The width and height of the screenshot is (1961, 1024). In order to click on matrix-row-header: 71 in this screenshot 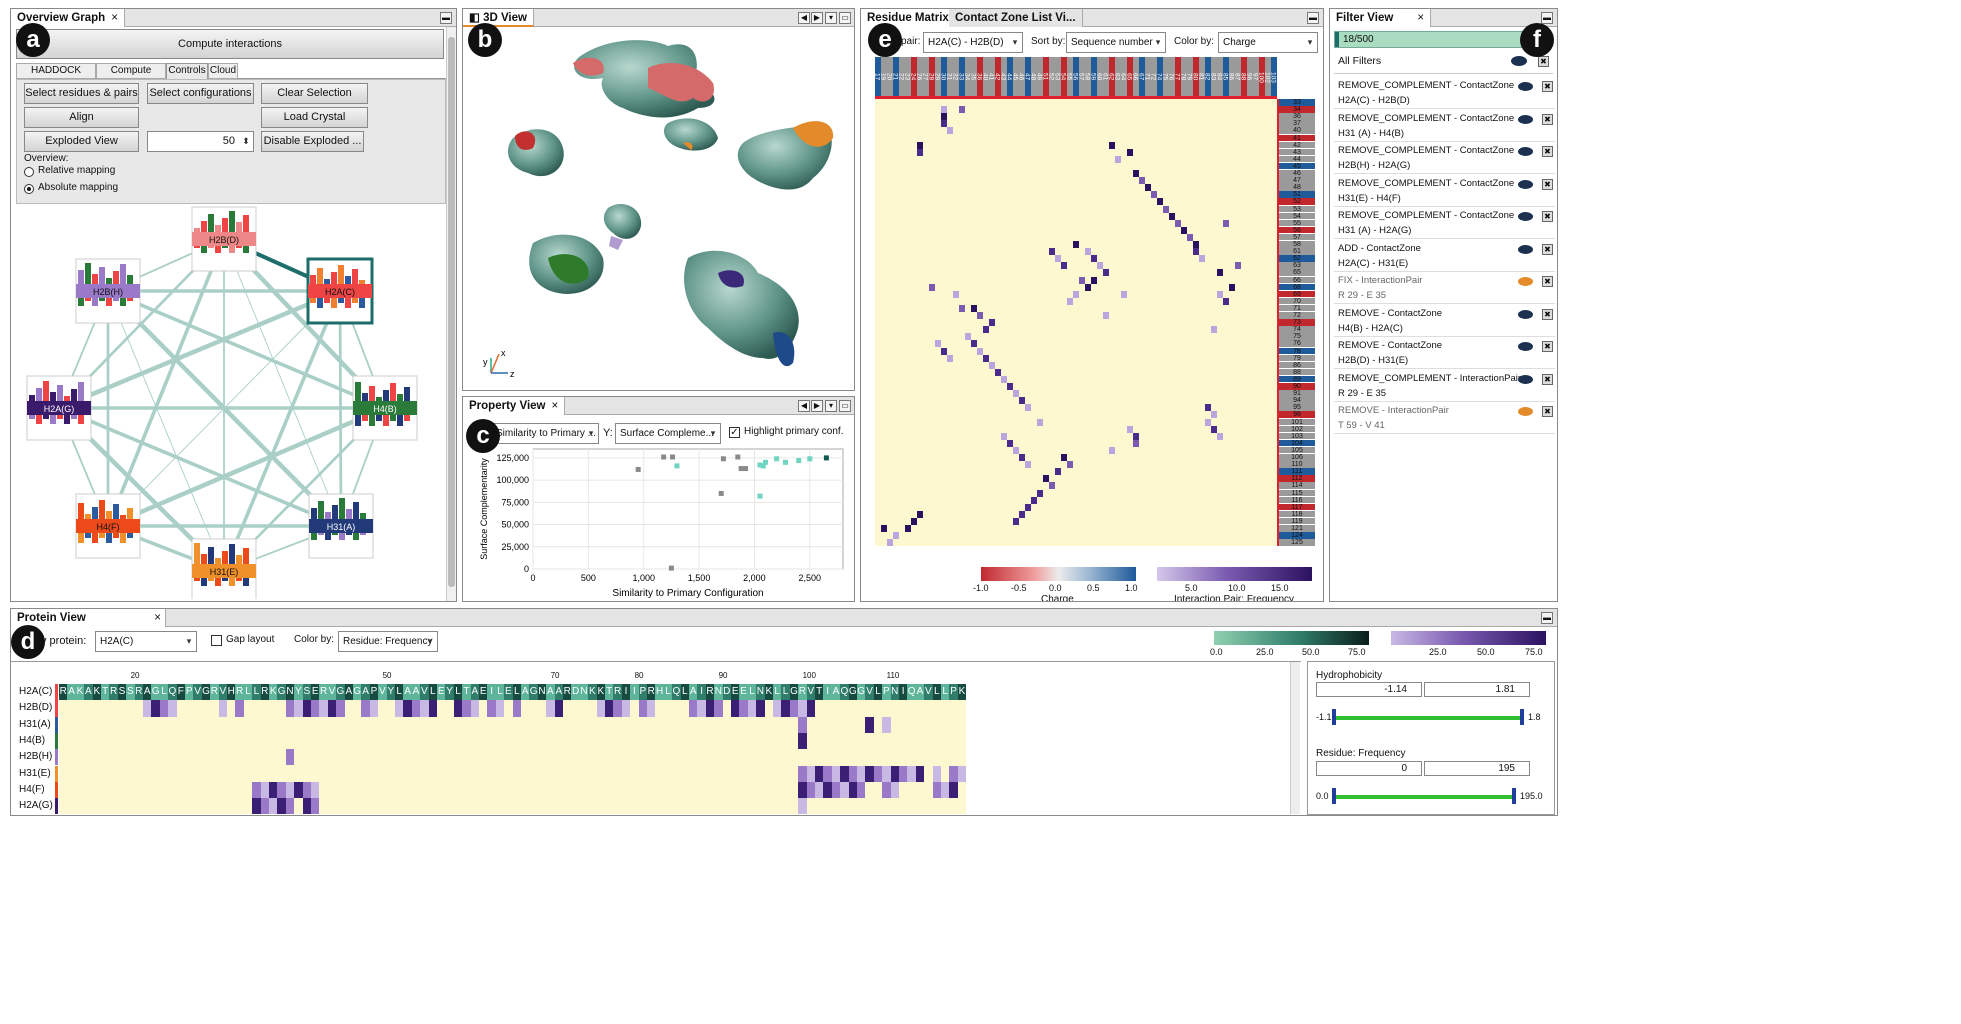, I will do `click(1297, 308)`.